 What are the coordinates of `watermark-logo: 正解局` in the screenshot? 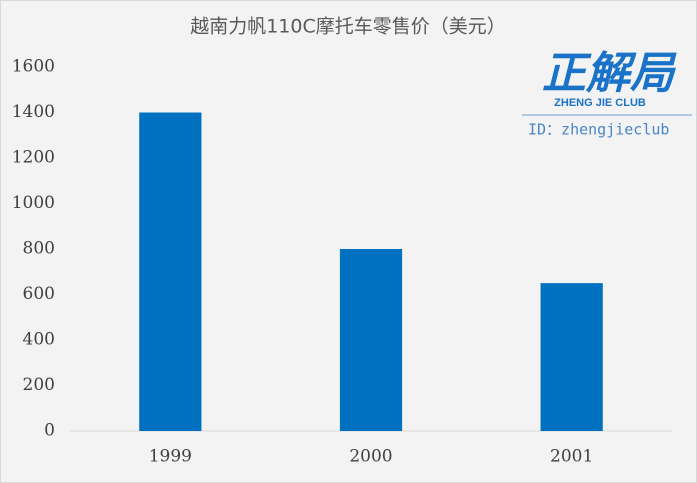 It's located at (609, 73).